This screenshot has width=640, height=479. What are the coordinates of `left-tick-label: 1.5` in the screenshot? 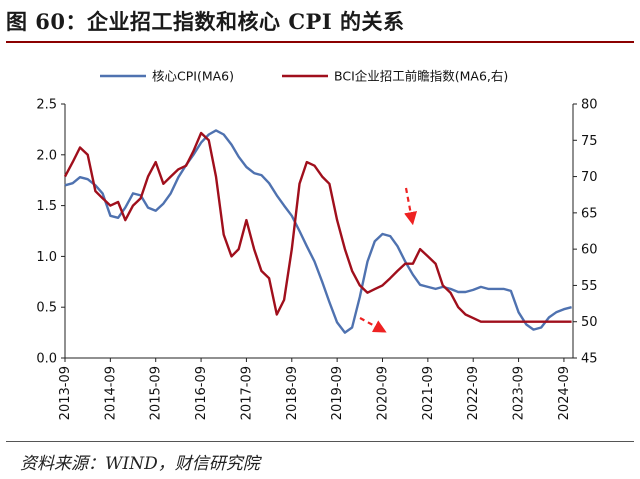 It's located at (46, 206).